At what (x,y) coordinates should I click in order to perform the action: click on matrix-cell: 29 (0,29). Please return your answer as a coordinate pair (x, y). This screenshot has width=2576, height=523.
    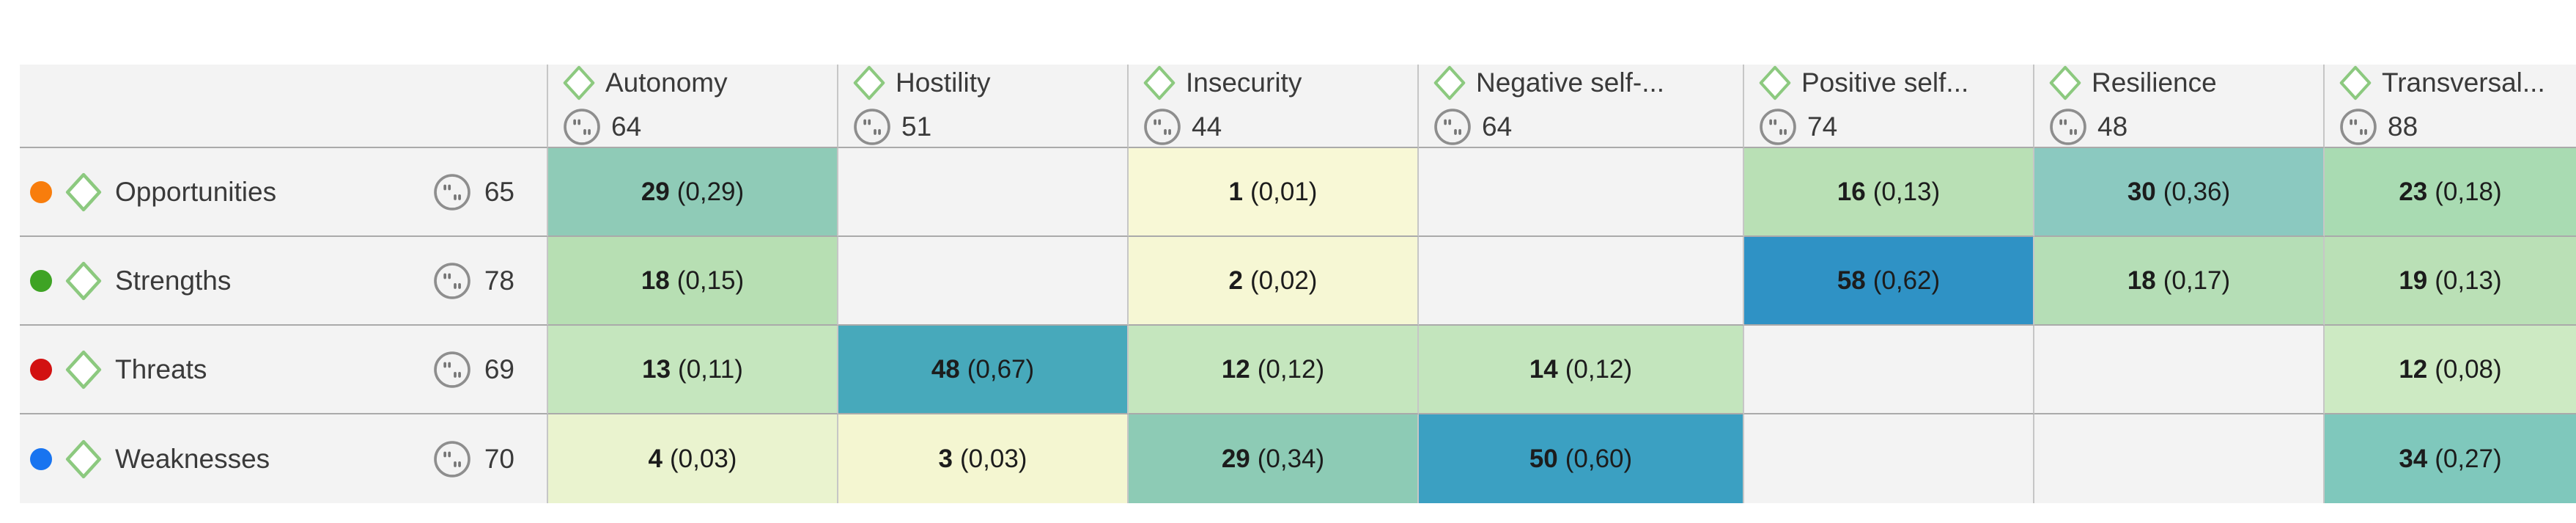
    Looking at the image, I should click on (693, 192).